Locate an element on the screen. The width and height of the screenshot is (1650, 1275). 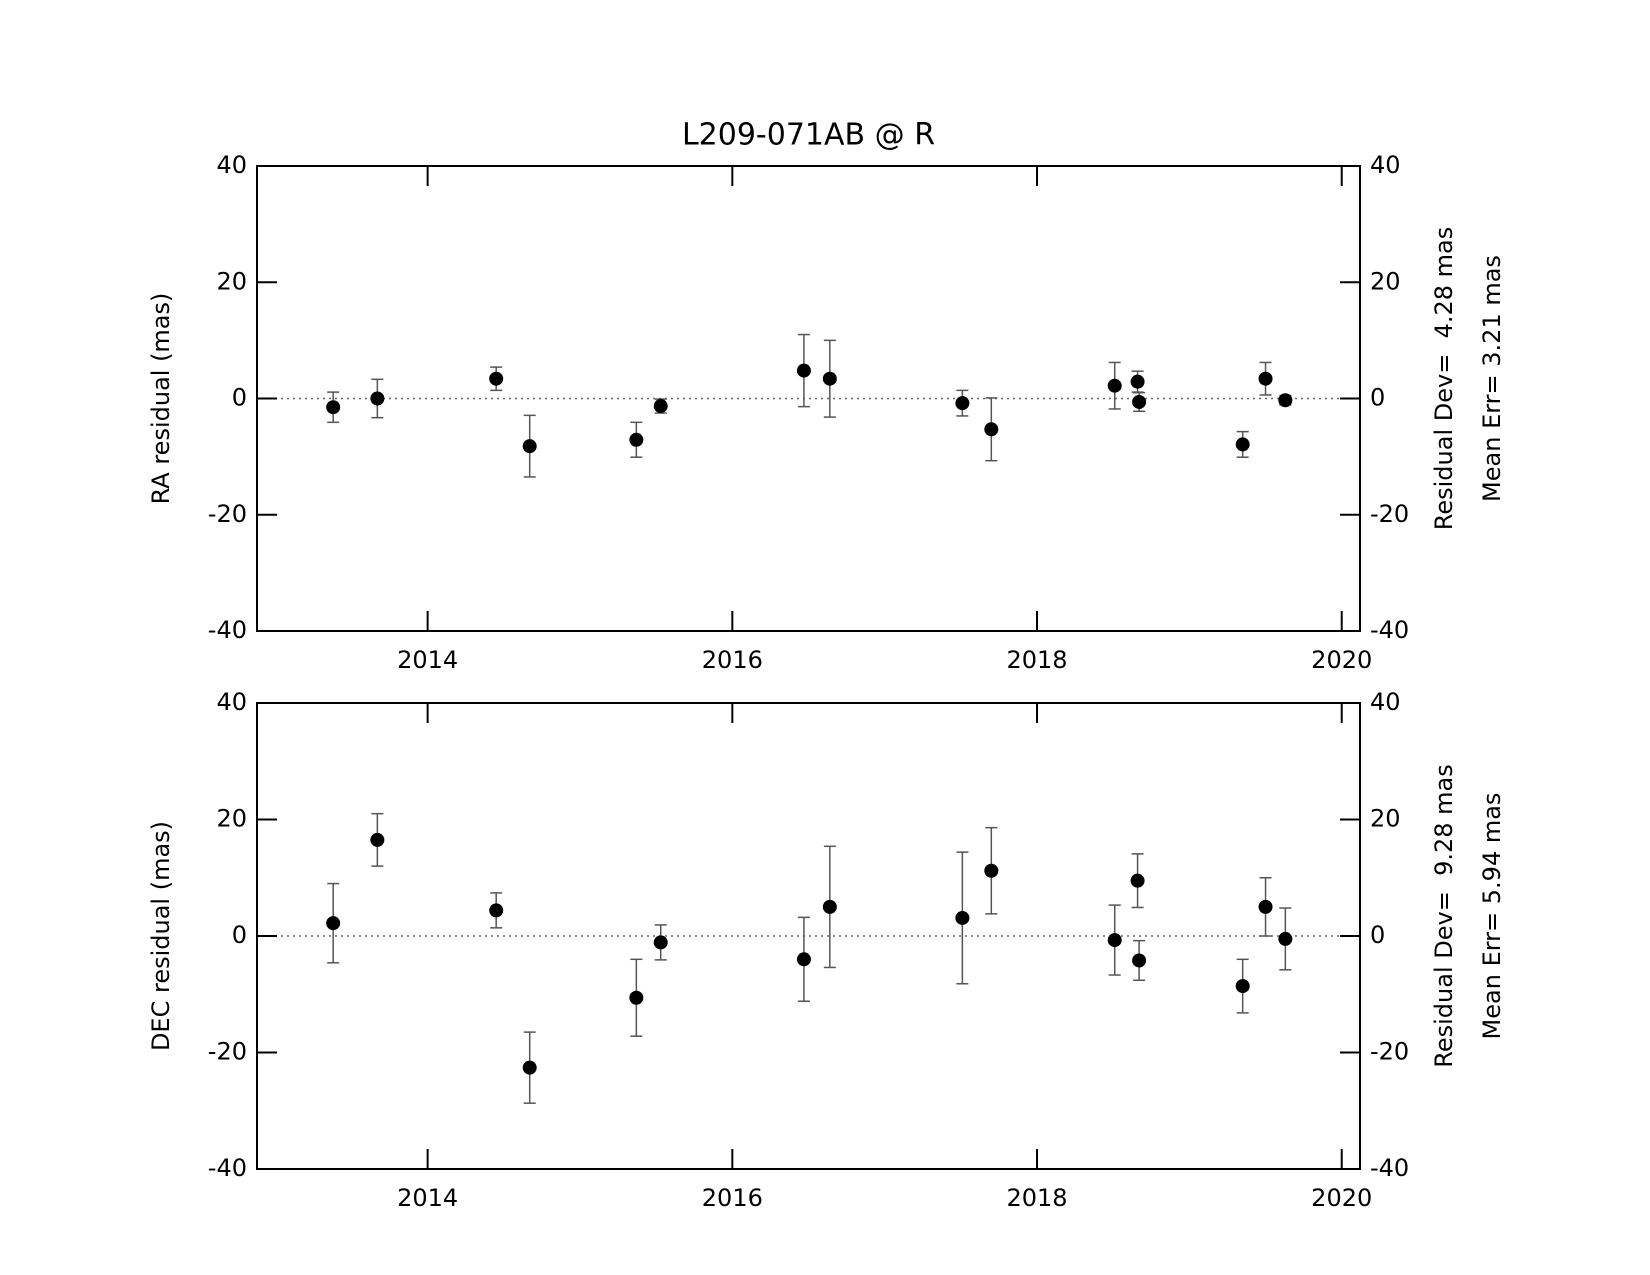
y-axis-label: DEC residual (mas) is located at coordinates (161, 936).